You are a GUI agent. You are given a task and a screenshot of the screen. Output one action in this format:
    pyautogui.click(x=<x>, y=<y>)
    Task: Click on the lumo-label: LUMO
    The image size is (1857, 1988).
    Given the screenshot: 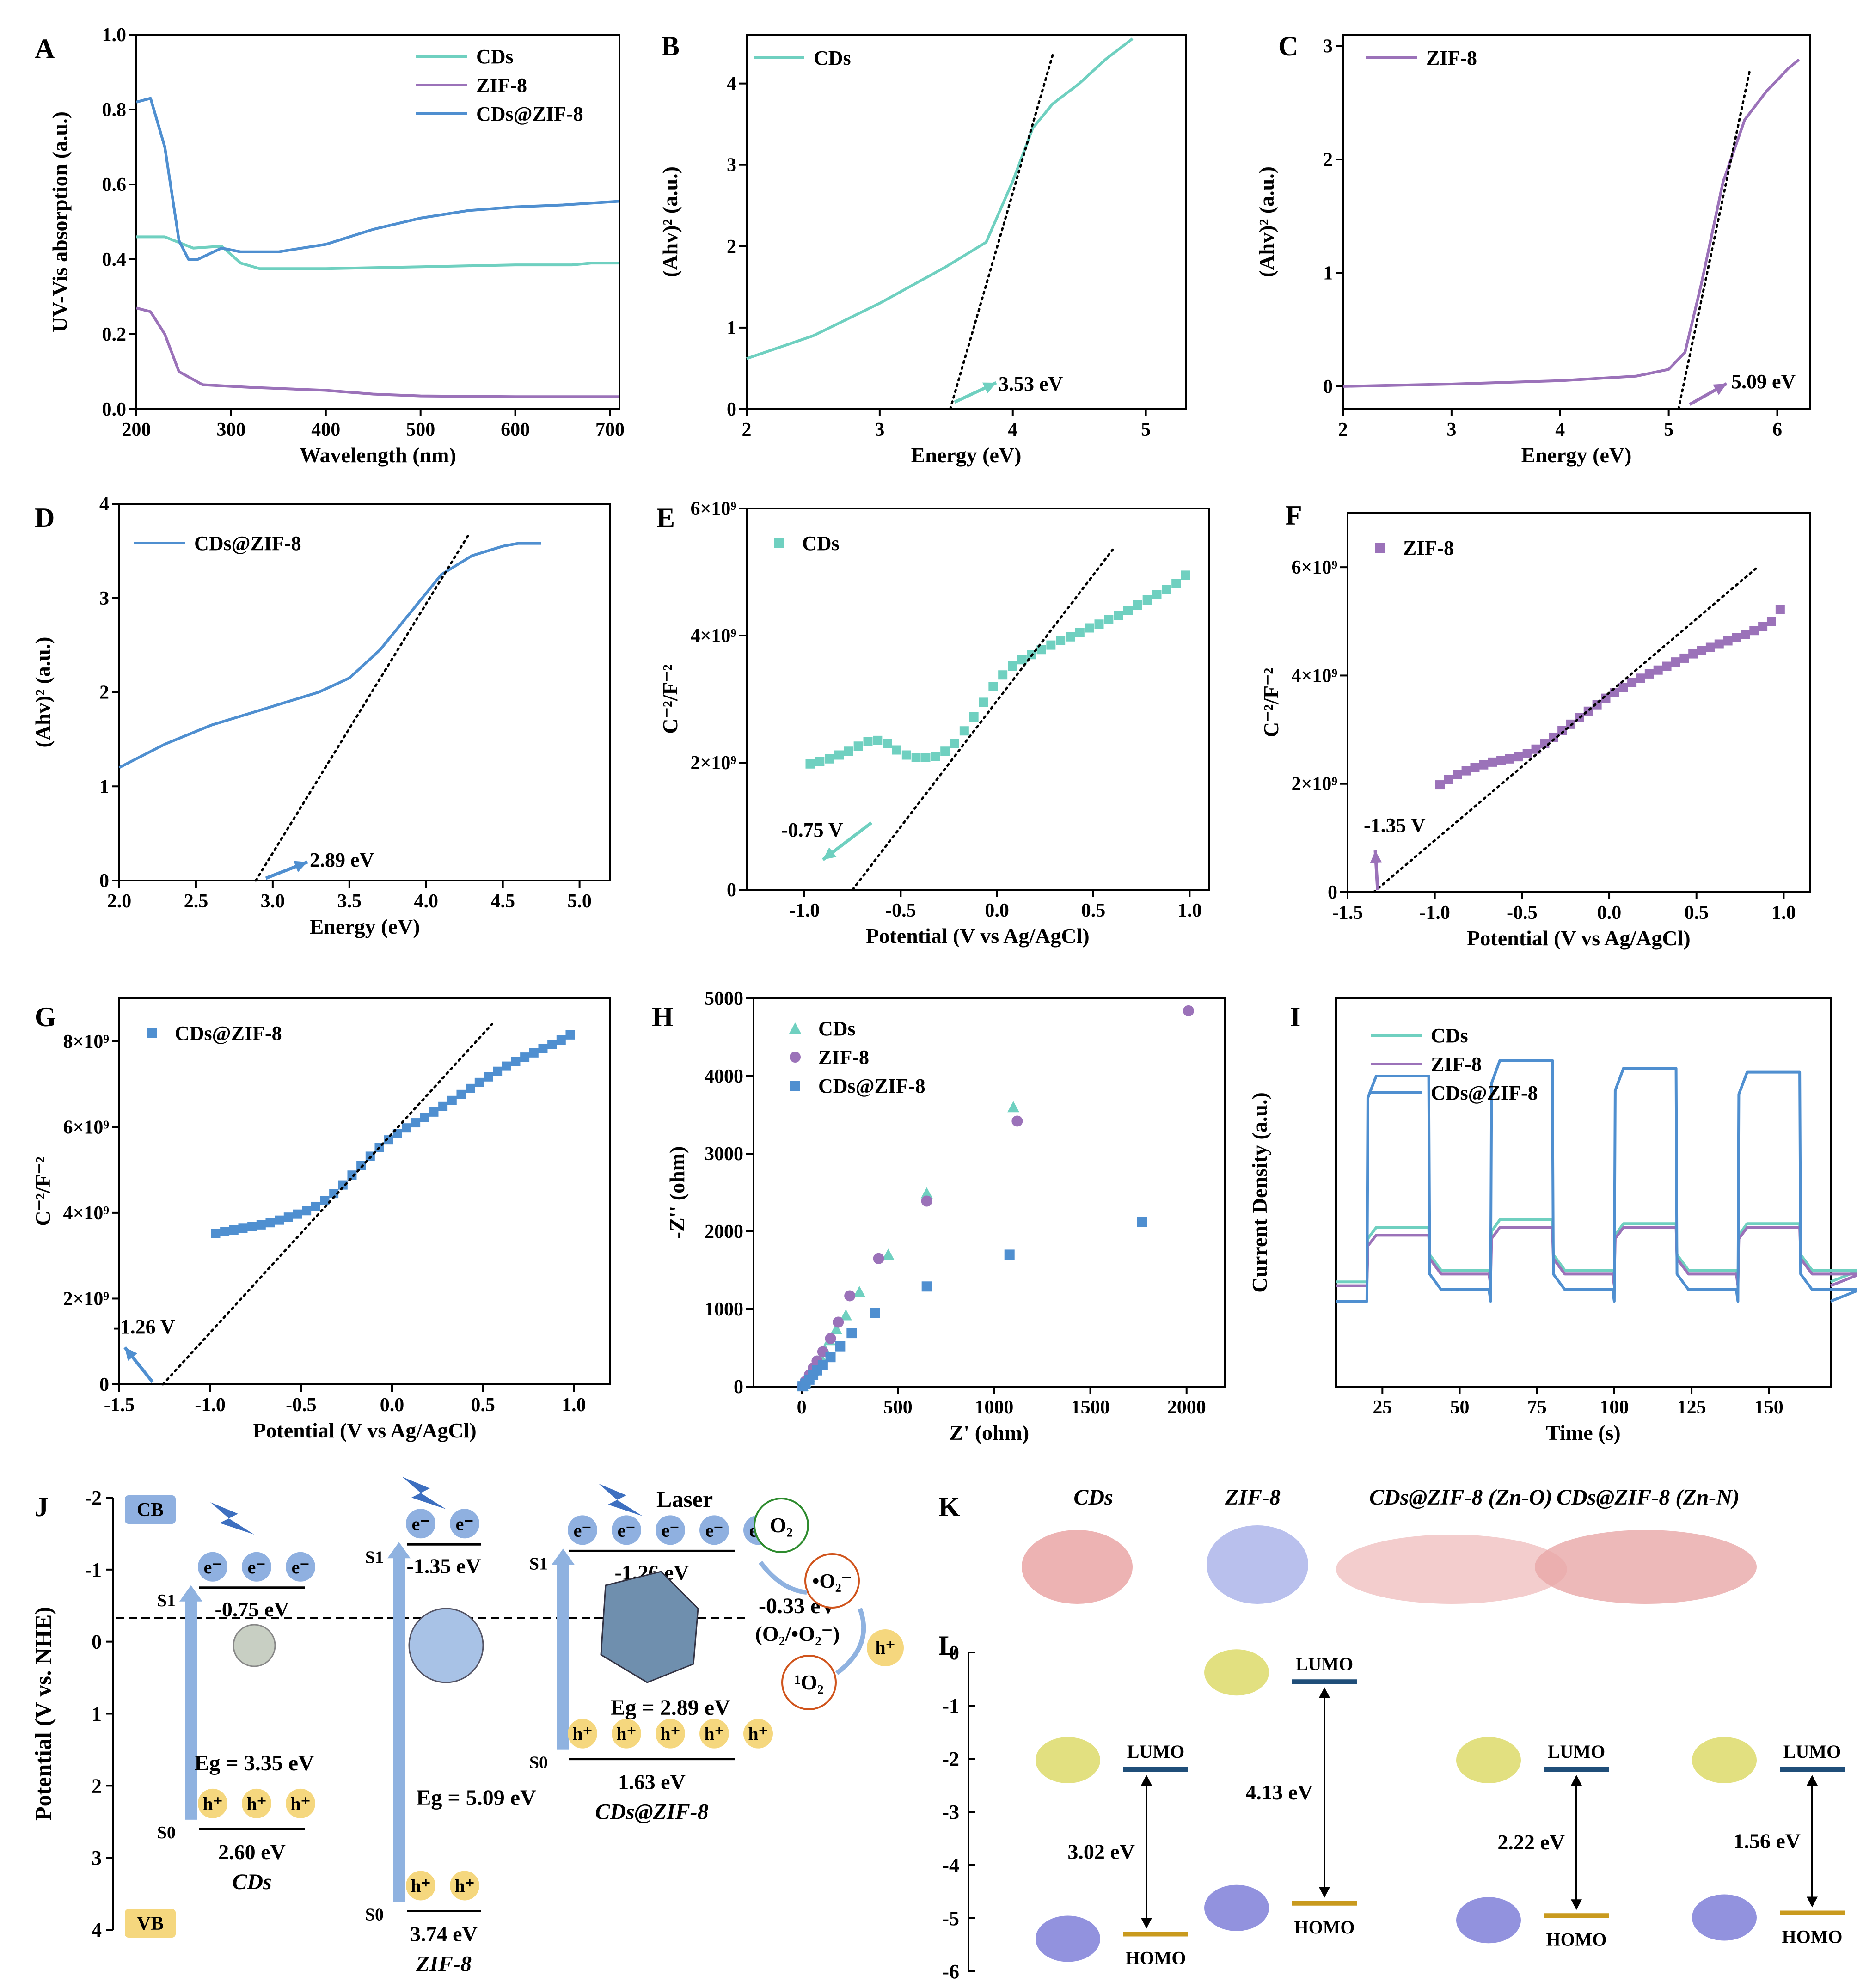 What is the action you would take?
    pyautogui.click(x=1576, y=1751)
    